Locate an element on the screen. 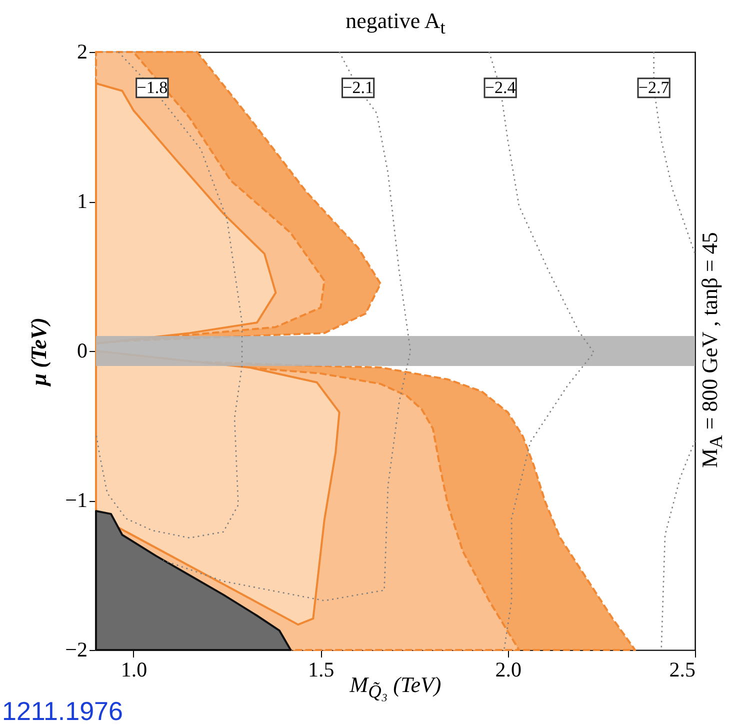 This screenshot has height=728, width=732. y-tick-label: −2 is located at coordinates (76, 650).